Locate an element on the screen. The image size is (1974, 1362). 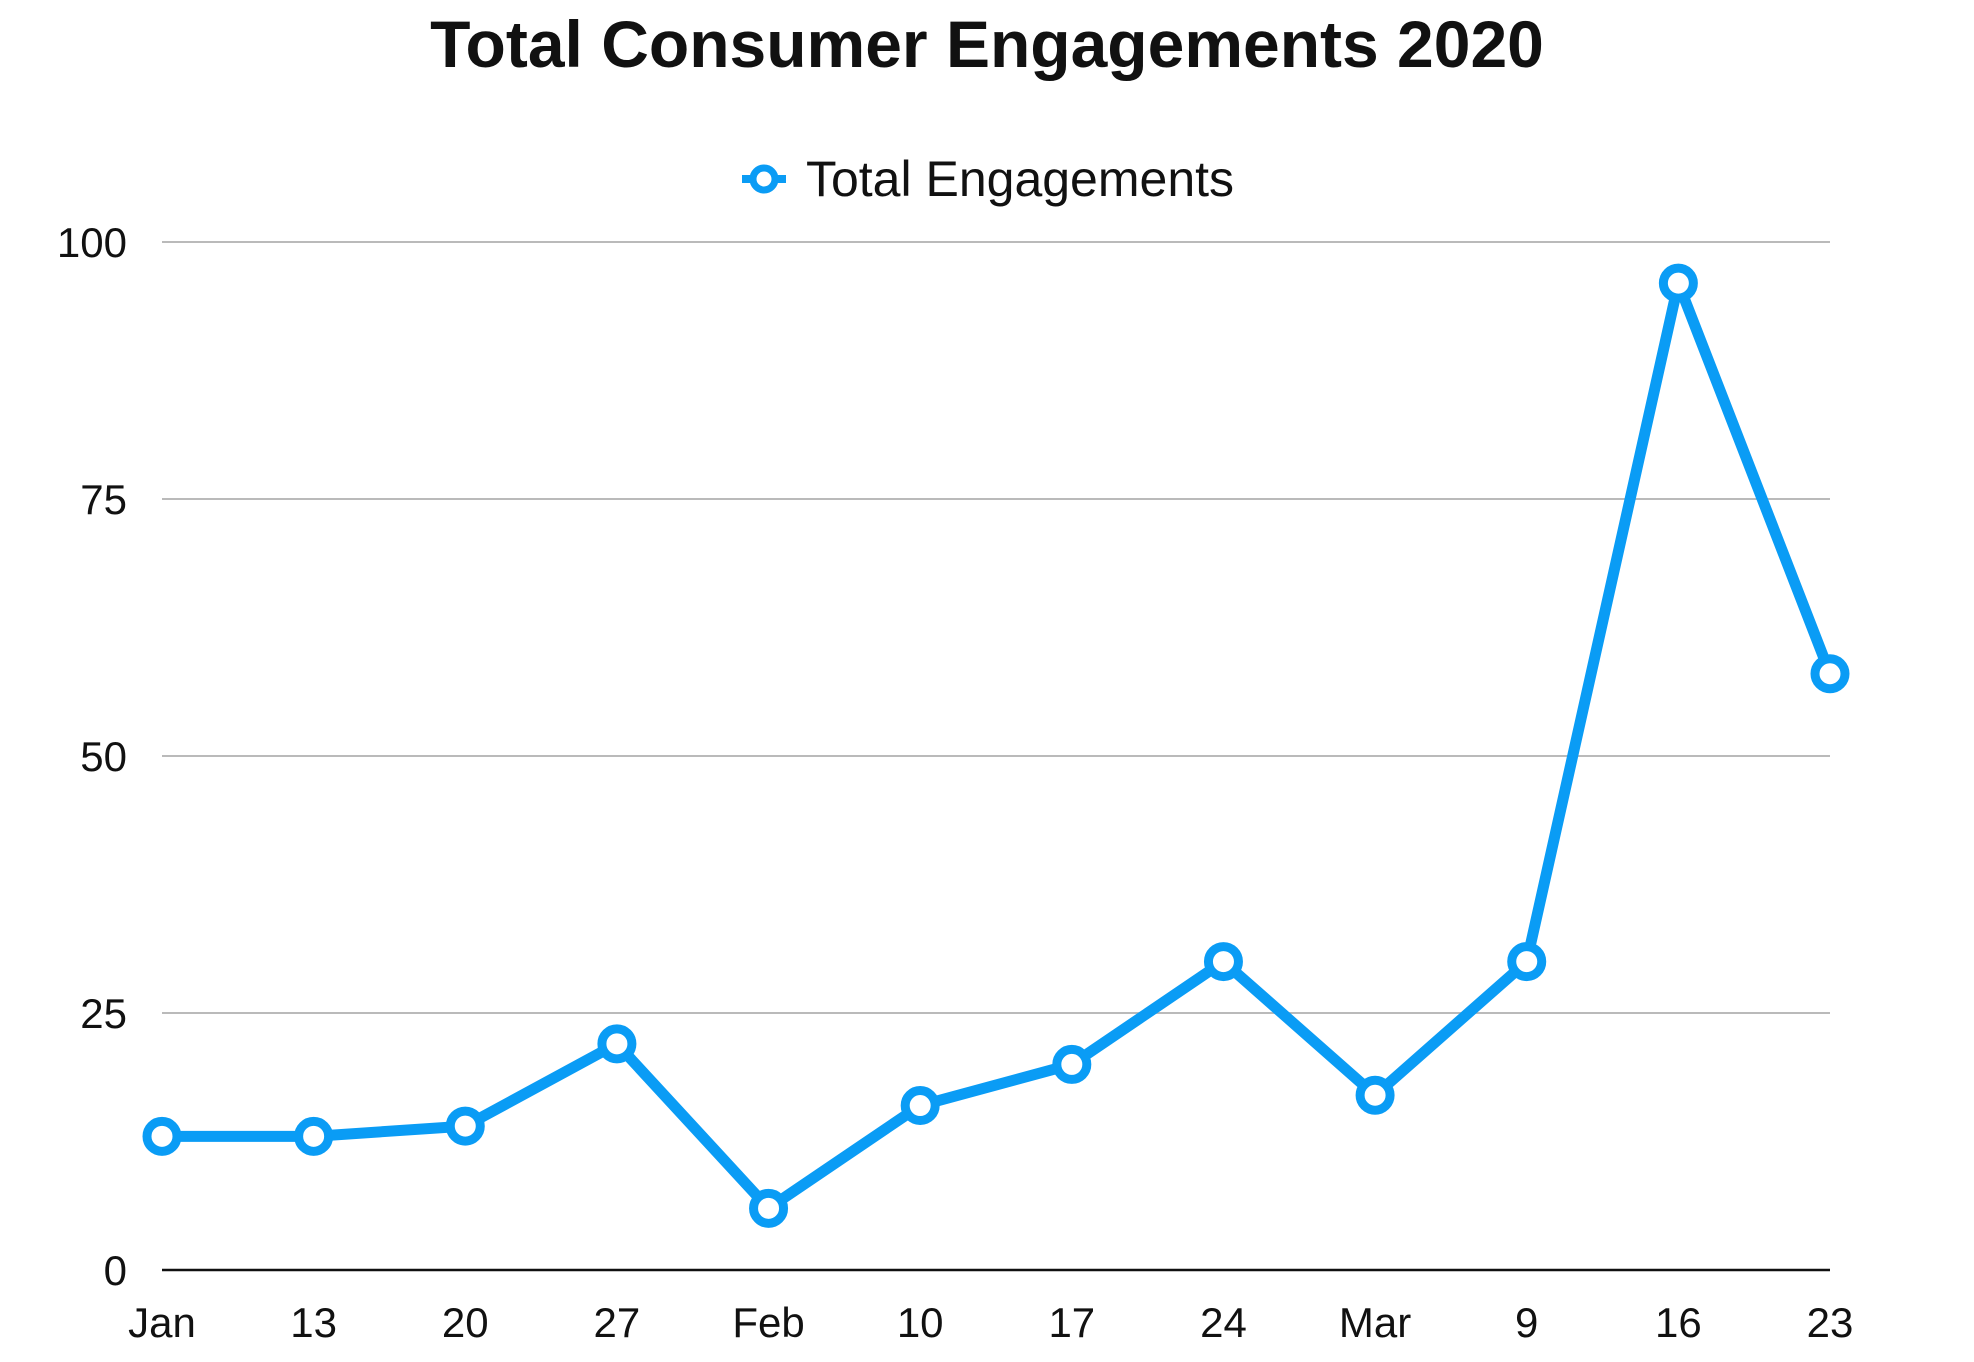
y-tick-label: 100 is located at coordinates (92, 242).